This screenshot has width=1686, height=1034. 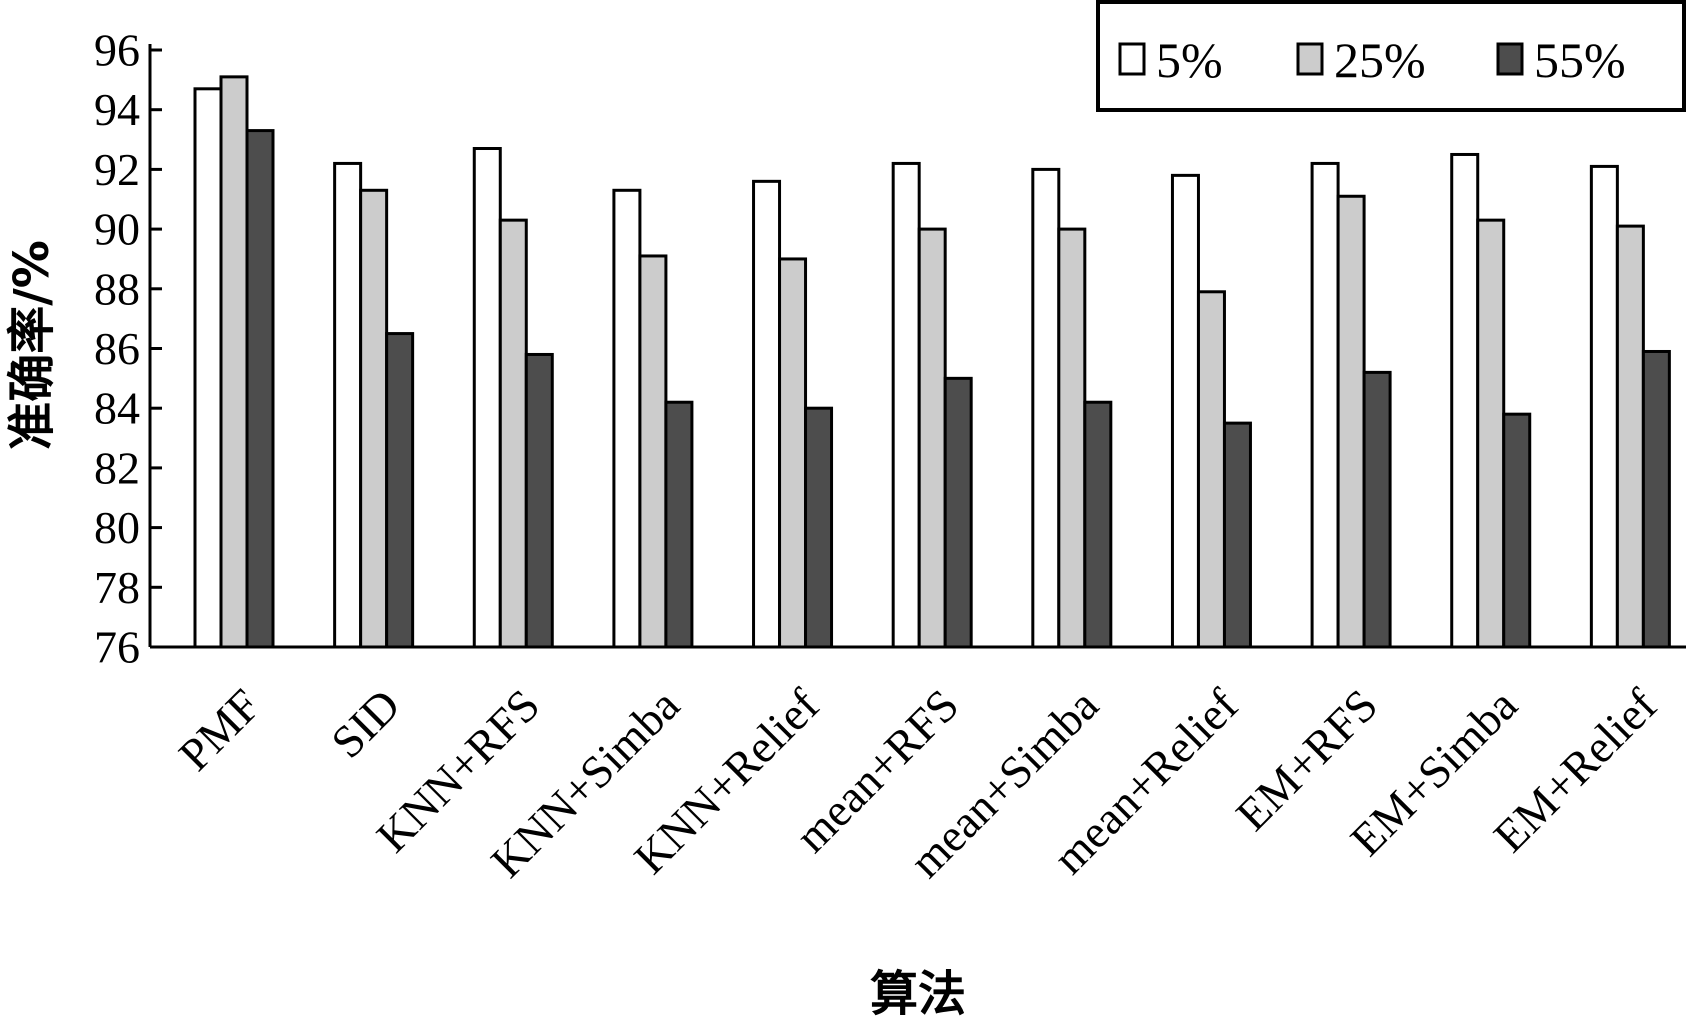 I want to click on y-tick-label: 84, so click(x=117, y=408).